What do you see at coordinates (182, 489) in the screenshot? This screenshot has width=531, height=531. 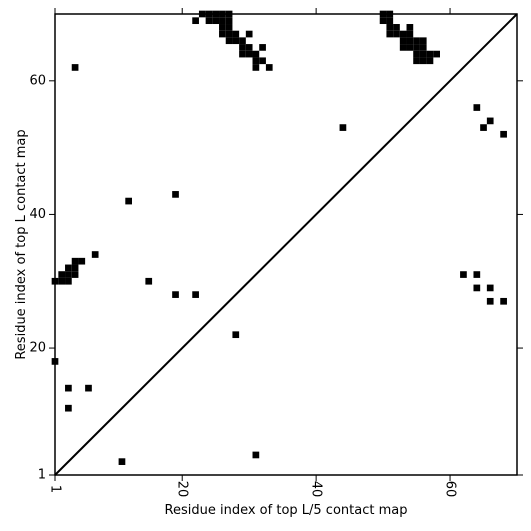 I see `x-tick-label: 20` at bounding box center [182, 489].